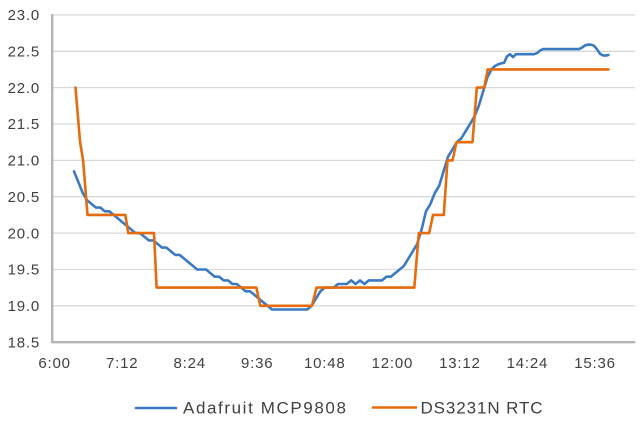 This screenshot has height=436, width=640. I want to click on svg-text: 14:24, so click(528, 363).